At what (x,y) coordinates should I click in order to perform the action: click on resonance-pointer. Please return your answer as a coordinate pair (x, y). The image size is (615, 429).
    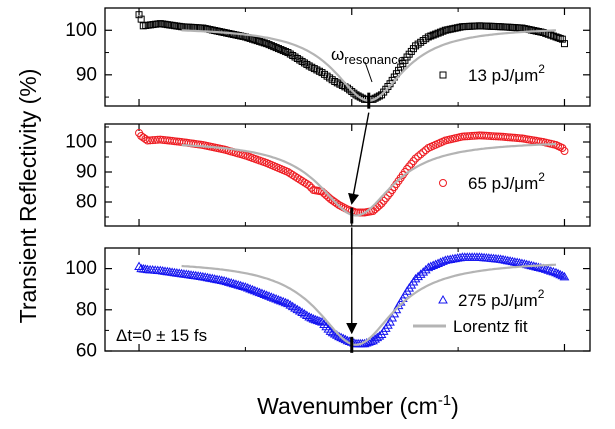
    Looking at the image, I should click on (368, 72).